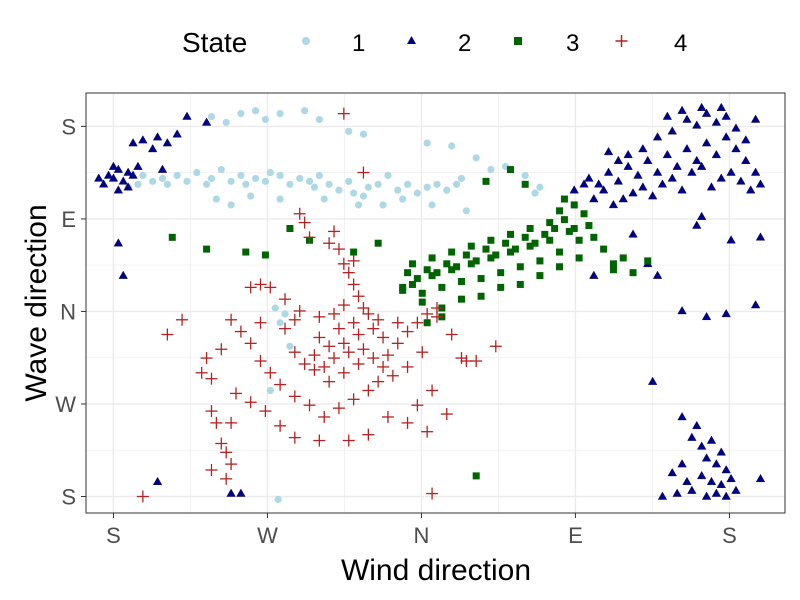 The width and height of the screenshot is (800, 600). I want to click on y-tick-label: N, so click(68, 311).